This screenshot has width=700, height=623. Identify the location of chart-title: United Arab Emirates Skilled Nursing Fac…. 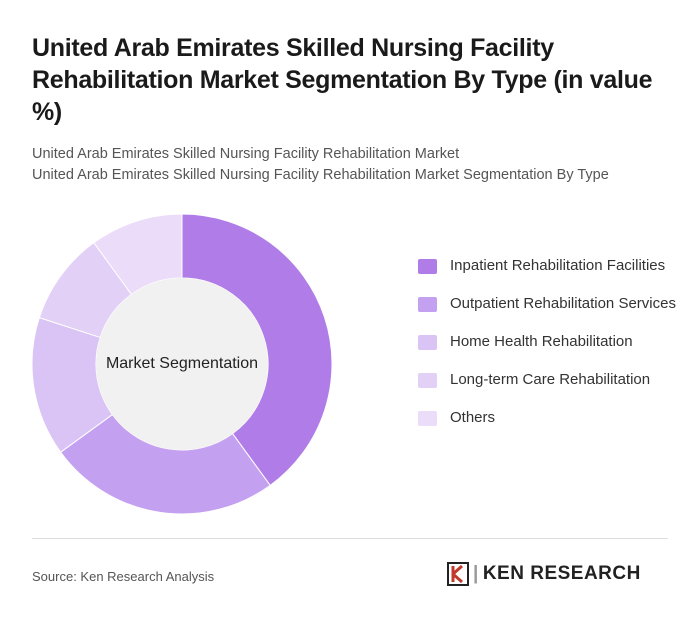
(342, 80).